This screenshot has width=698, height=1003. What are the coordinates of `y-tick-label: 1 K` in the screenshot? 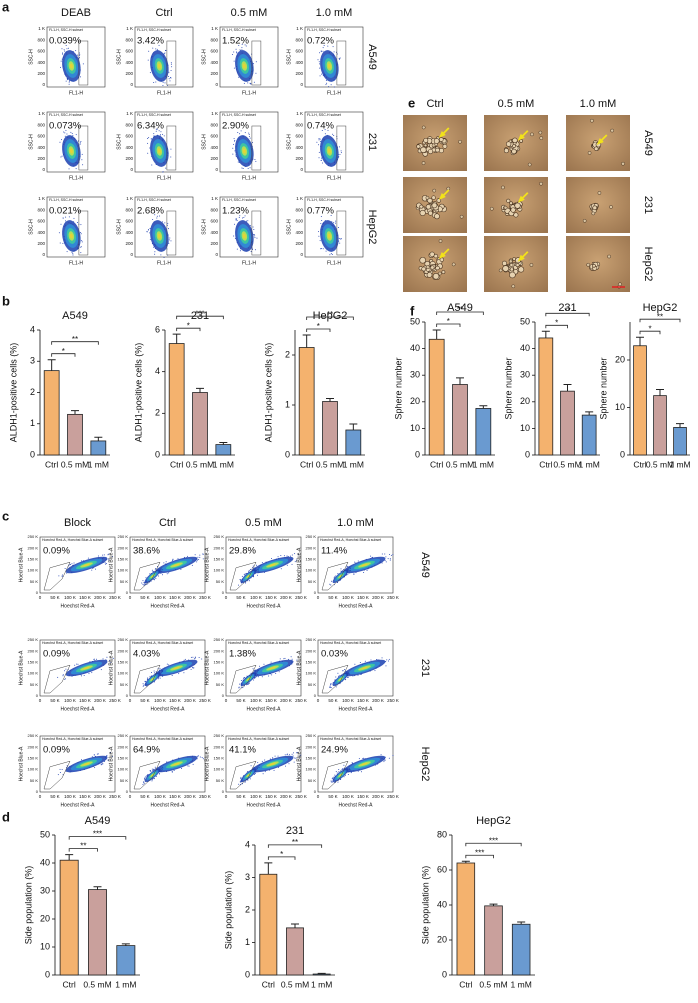 It's located at (214, 28).